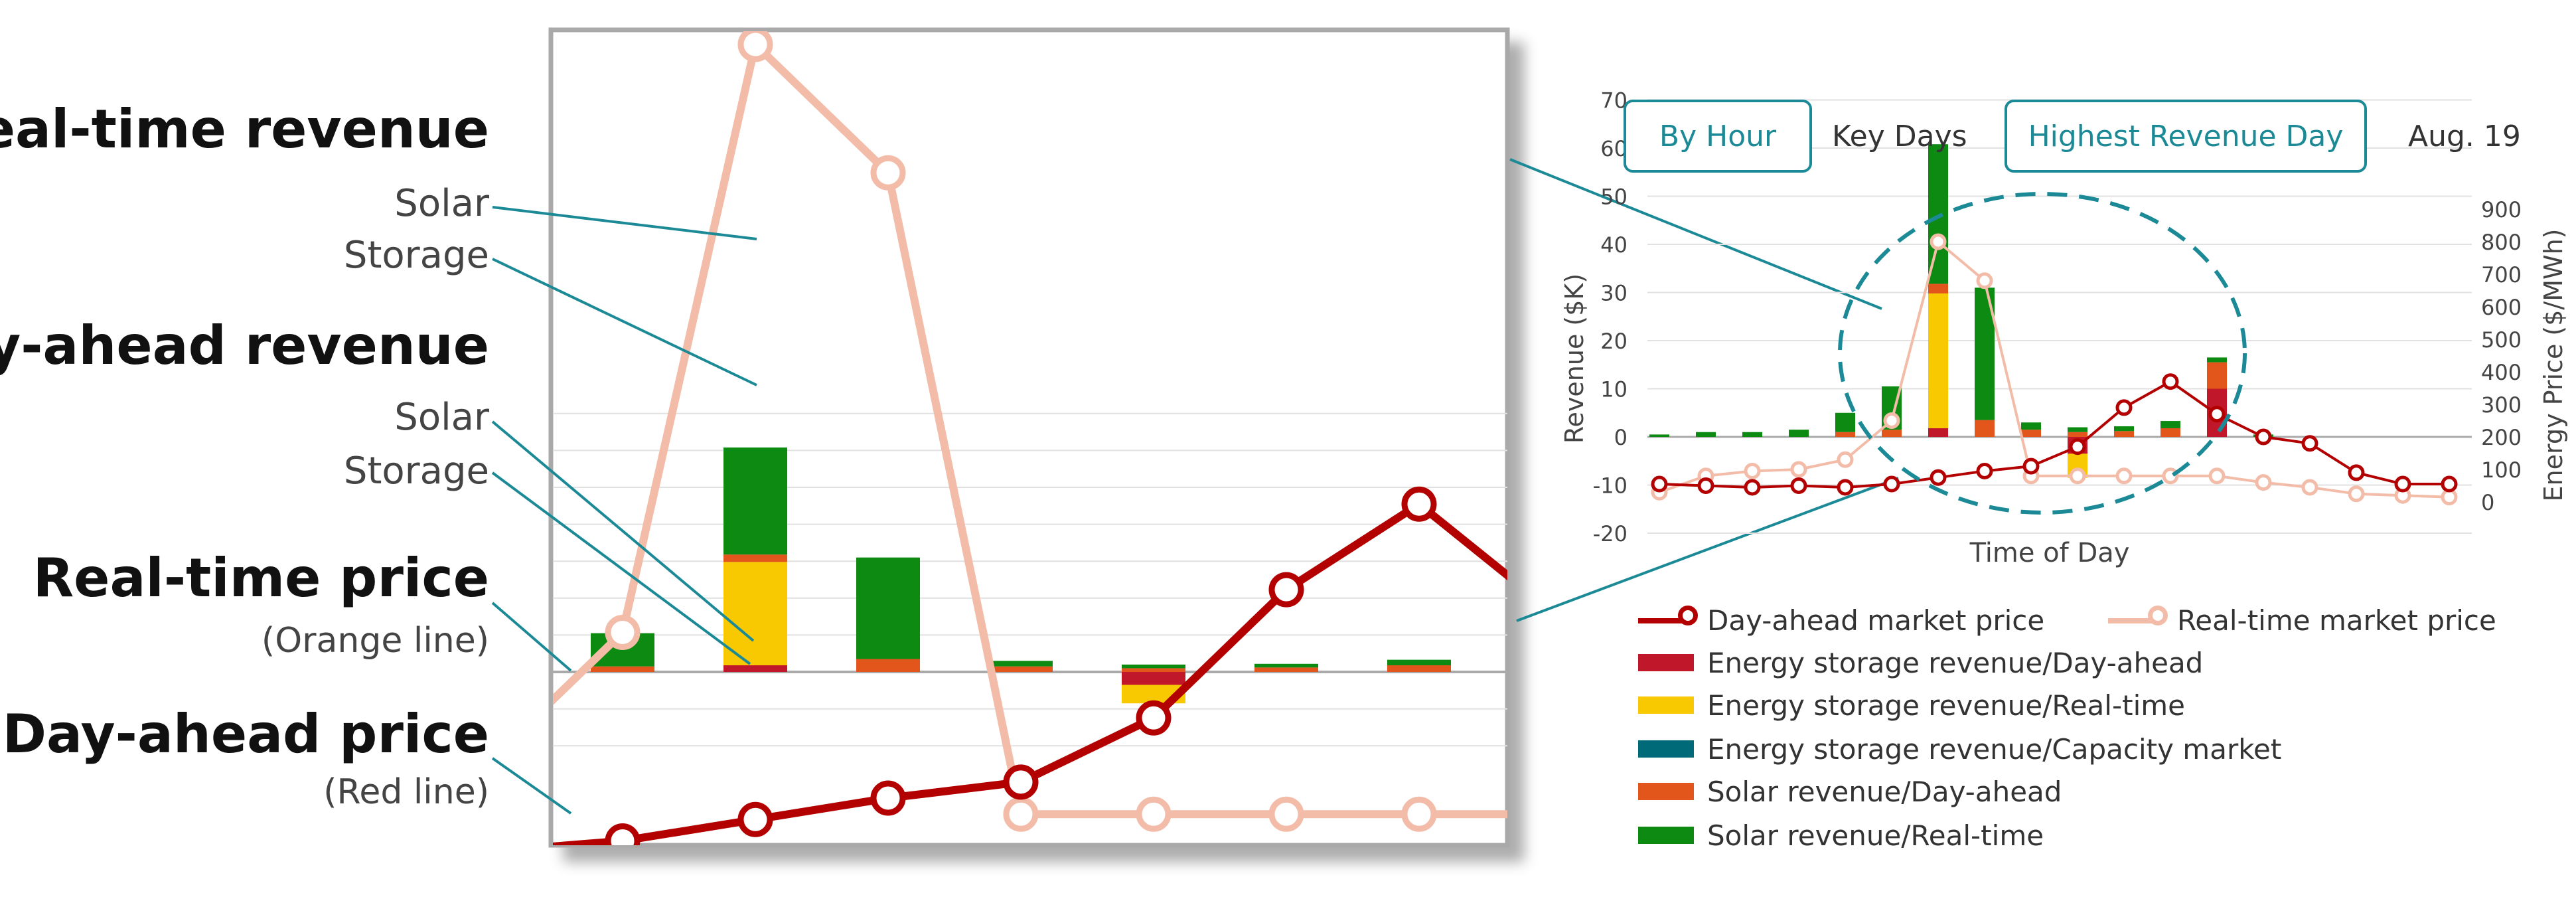  Describe the element at coordinates (2501, 209) in the screenshot. I see `y2-tick-label: 900` at that location.